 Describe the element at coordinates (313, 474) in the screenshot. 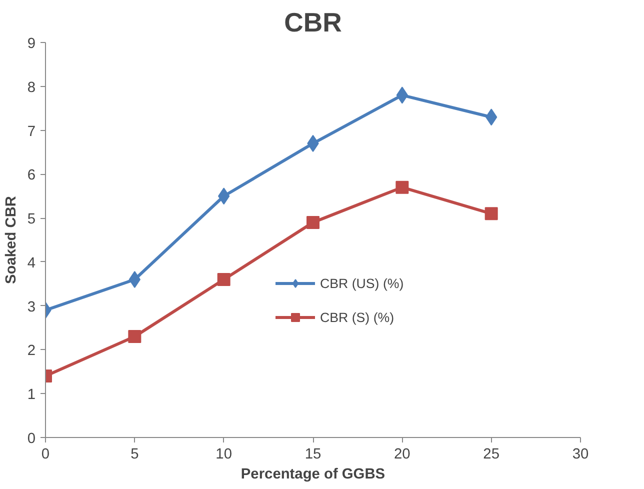

I see `x-axis-title: Percentage of GGBS` at that location.